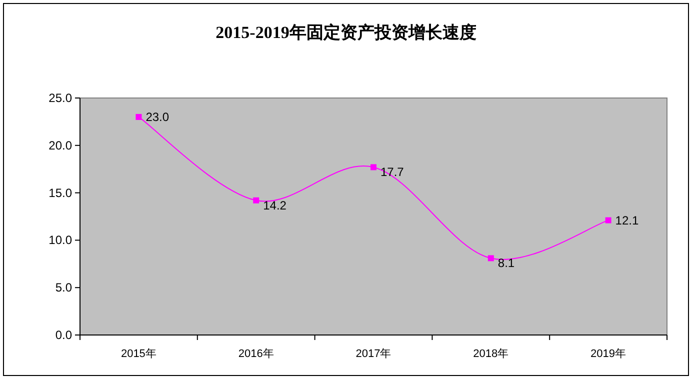 This screenshot has height=379, width=692. Describe the element at coordinates (63, 335) in the screenshot. I see `y-tick-label: 0.0` at that location.